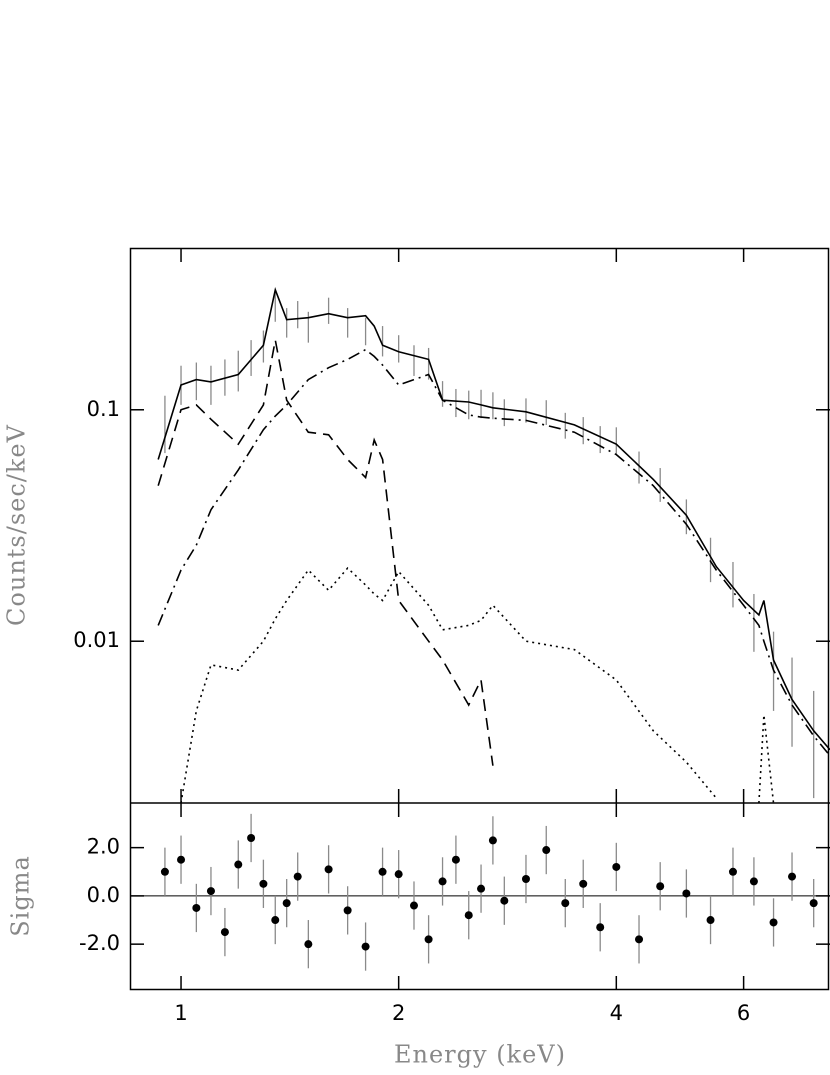 This screenshot has height=1075, width=830. I want to click on y-tick-label: 0.01, so click(96, 640).